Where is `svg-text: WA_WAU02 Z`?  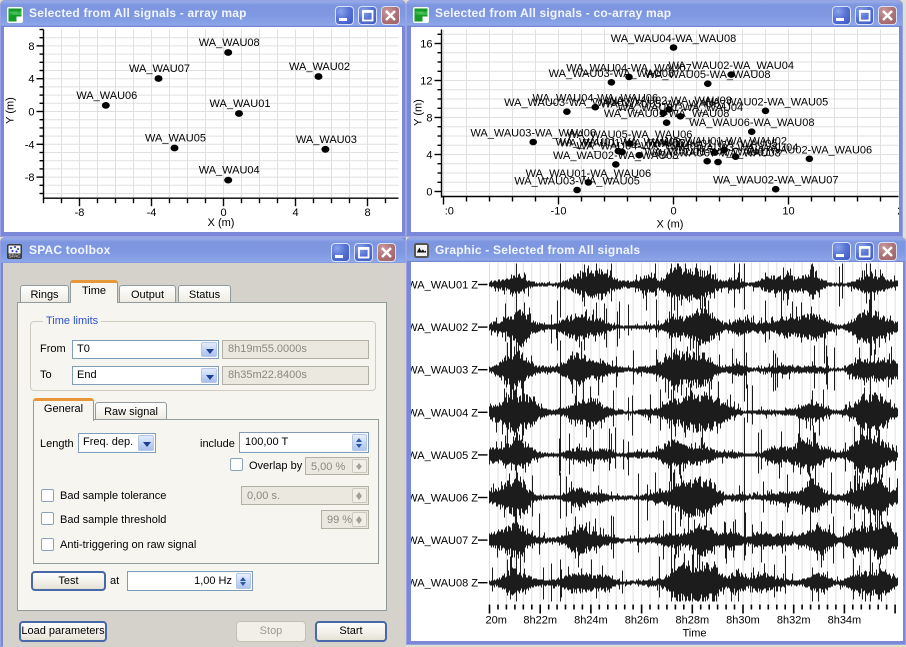
svg-text: WA_WAU02 Z is located at coordinates (444, 328).